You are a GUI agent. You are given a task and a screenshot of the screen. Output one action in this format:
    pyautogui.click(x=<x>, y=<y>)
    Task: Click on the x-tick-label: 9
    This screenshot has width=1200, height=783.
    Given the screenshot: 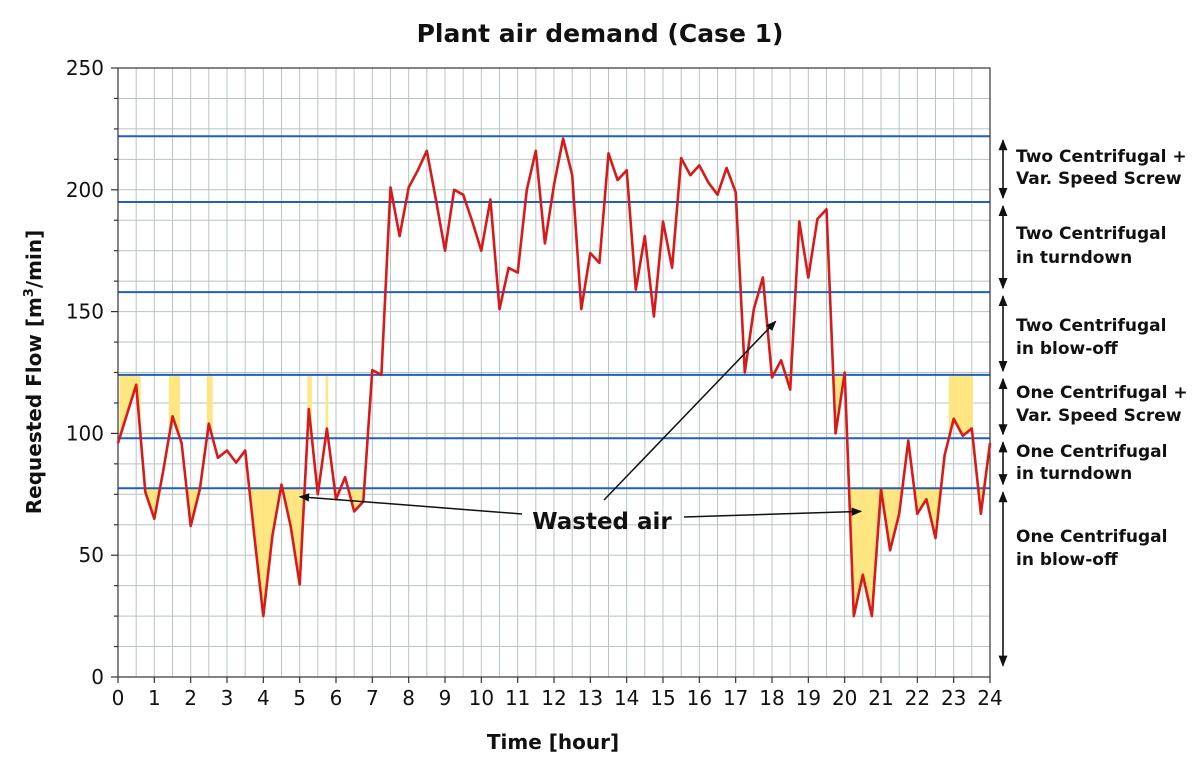 What is the action you would take?
    pyautogui.click(x=445, y=698)
    